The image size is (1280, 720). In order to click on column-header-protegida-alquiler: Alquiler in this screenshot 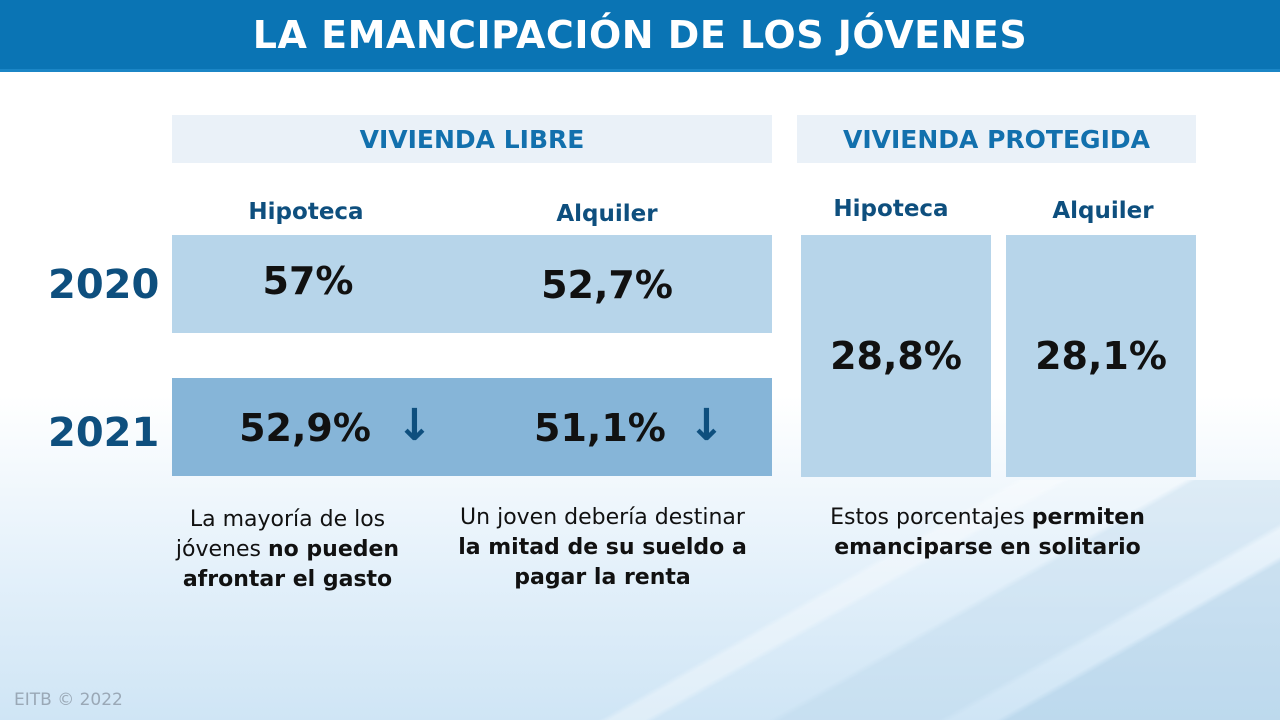, I will do `click(1103, 211)`.